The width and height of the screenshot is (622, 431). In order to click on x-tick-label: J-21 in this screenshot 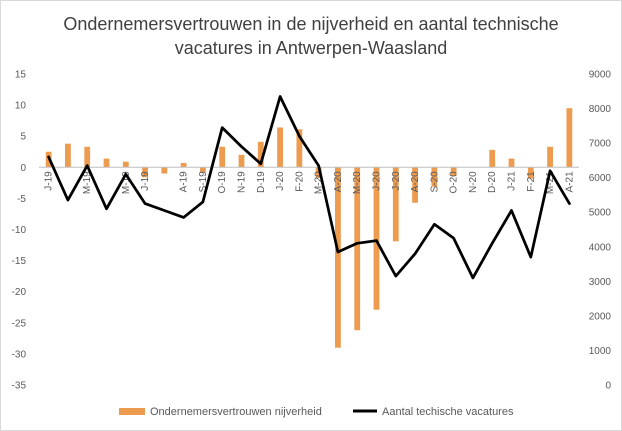, I will do `click(512, 181)`.